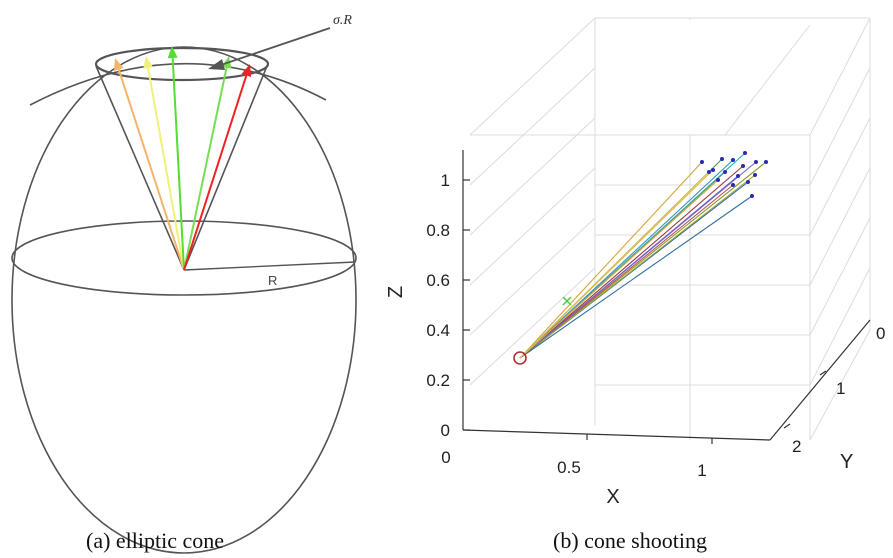 The width and height of the screenshot is (893, 558). Describe the element at coordinates (438, 280) in the screenshot. I see `z-tick-label: 0.6` at that location.